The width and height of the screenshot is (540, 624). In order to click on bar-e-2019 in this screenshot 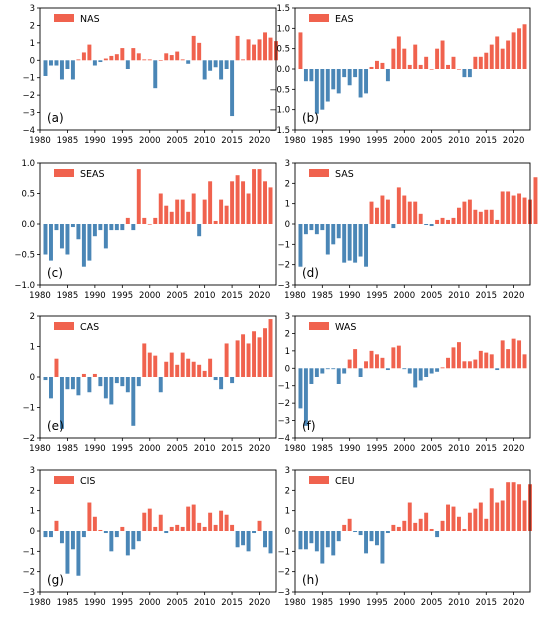, I will do `click(254, 354)`.